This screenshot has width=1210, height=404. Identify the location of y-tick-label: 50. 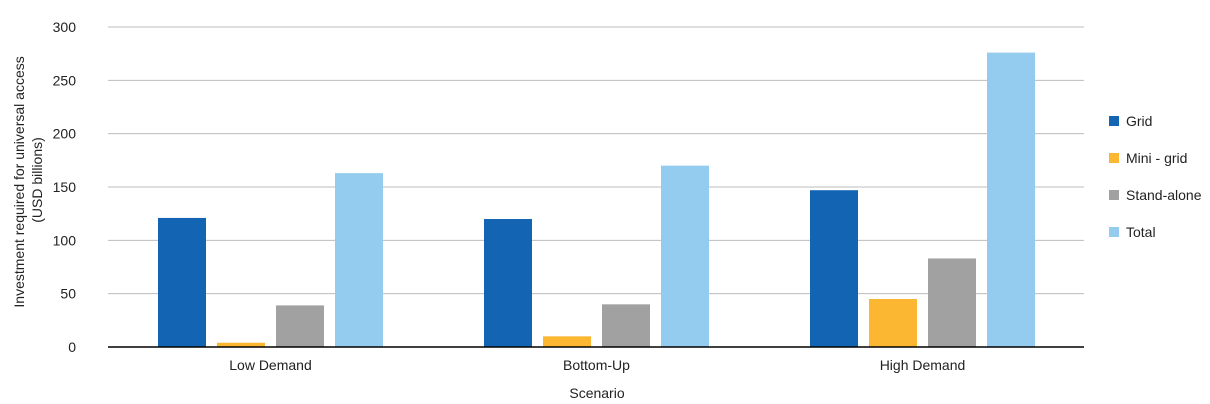
(68, 294).